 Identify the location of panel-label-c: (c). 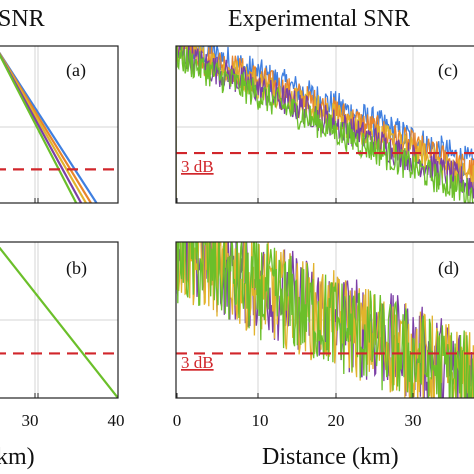
(448, 70).